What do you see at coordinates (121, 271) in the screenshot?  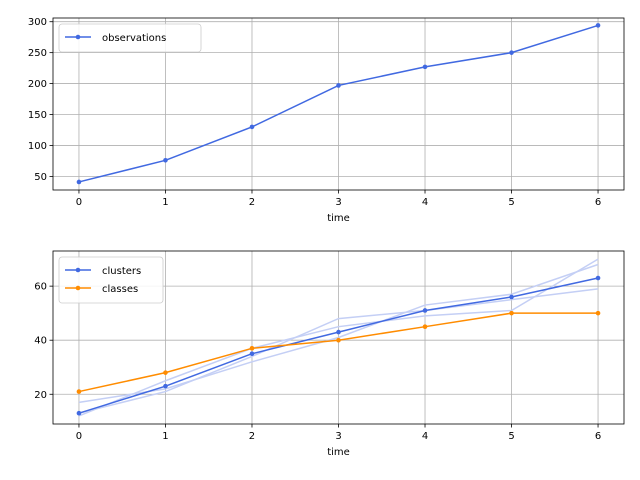 I see `legend-label-clusters: clusters` at bounding box center [121, 271].